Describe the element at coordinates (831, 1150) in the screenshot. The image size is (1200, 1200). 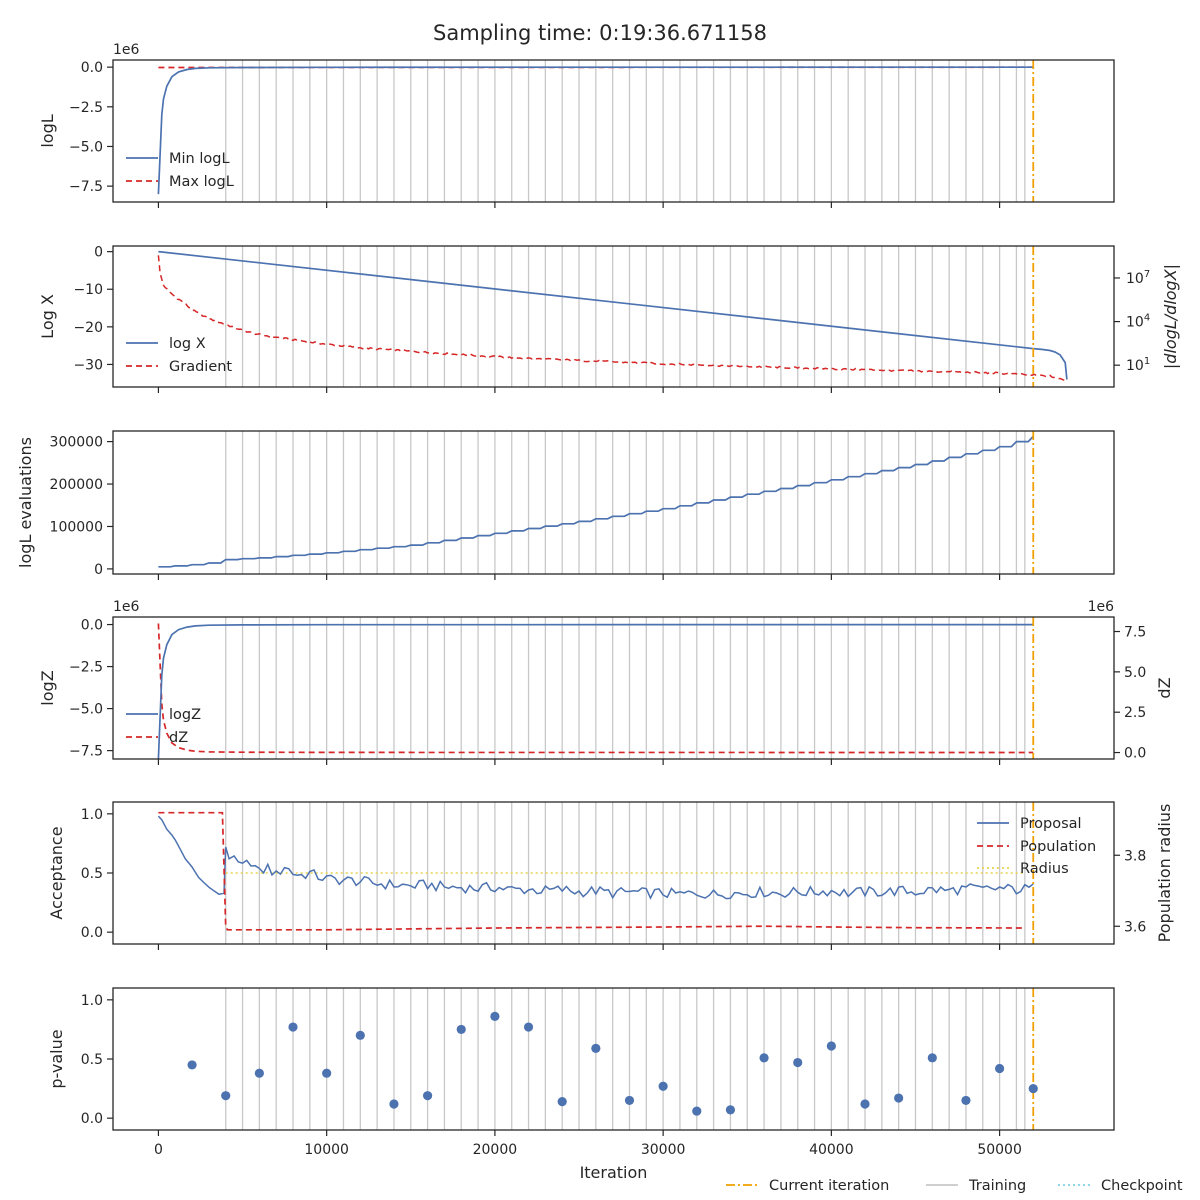
I see `x-tick-label: 40000` at that location.